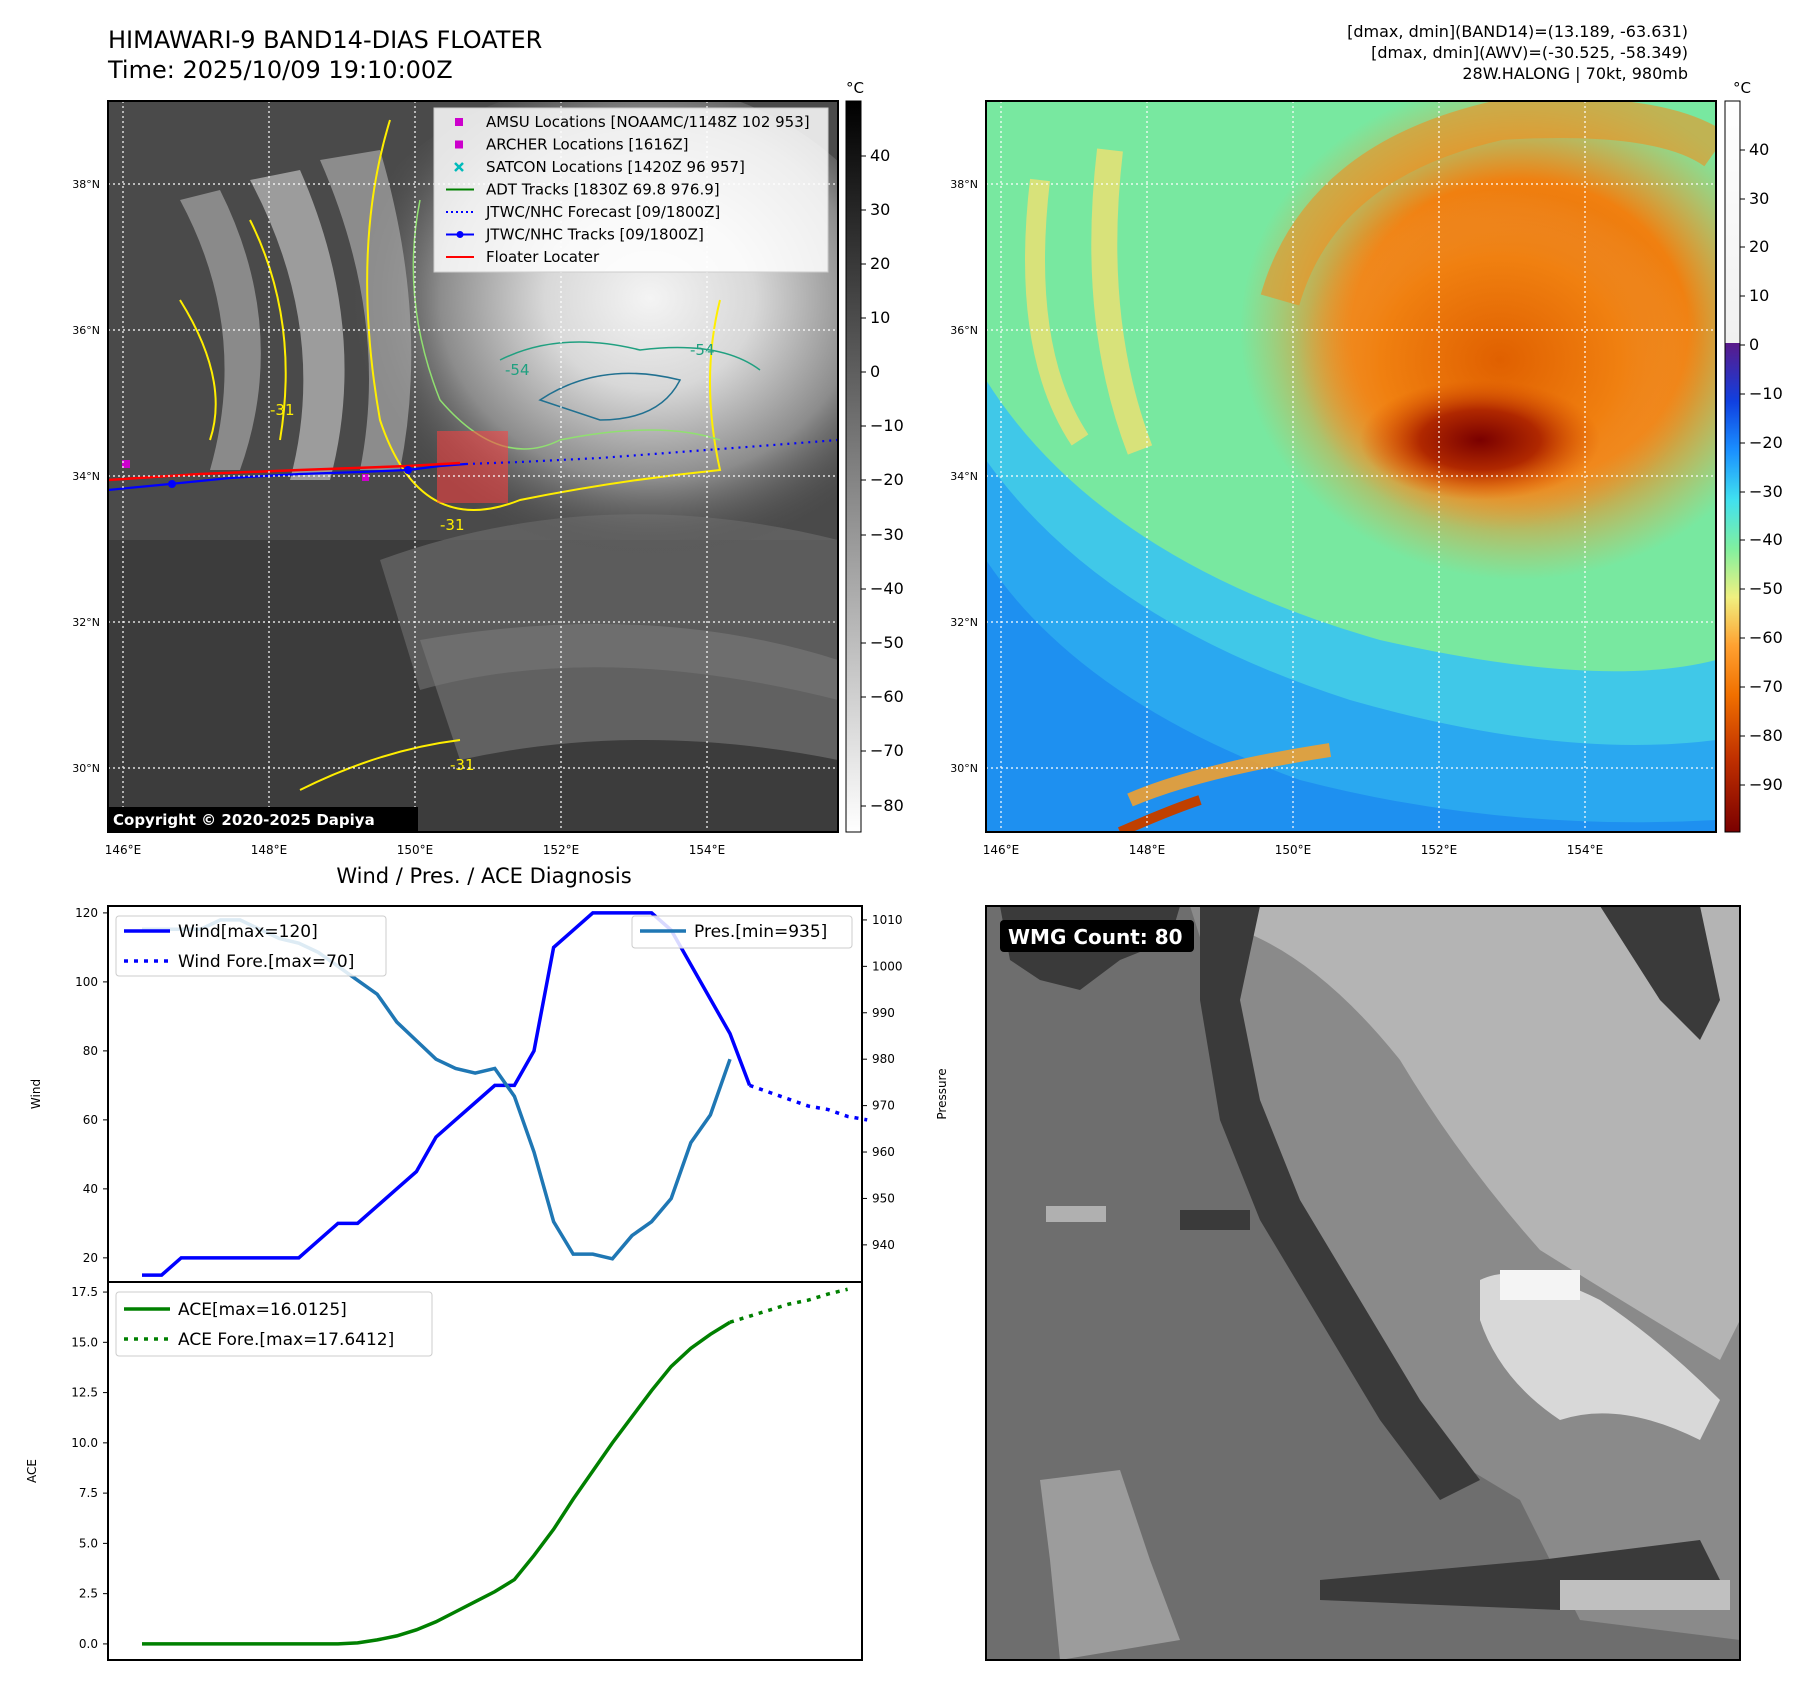 The image size is (1801, 1690). What do you see at coordinates (248, 932) in the screenshot?
I see `legend-label: Wind[max=120]` at bounding box center [248, 932].